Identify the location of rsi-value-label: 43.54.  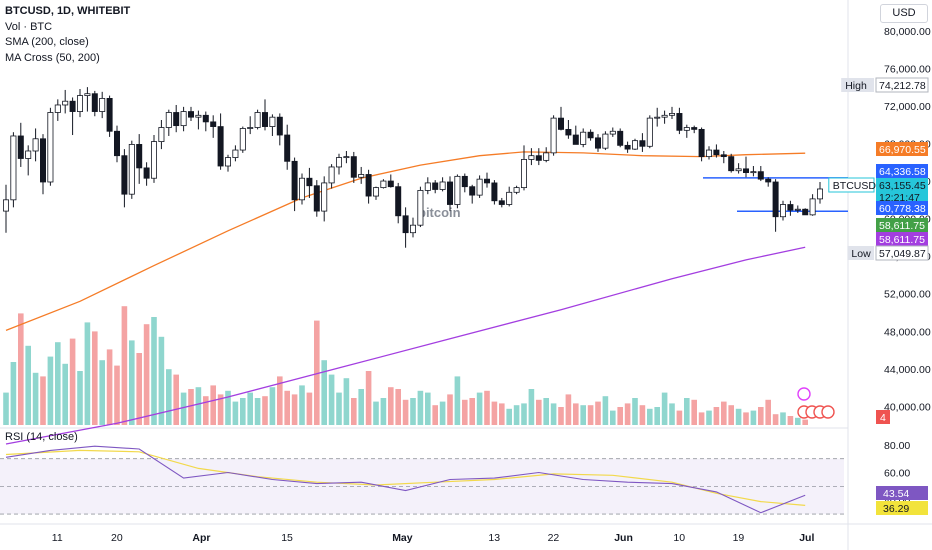
(896, 494).